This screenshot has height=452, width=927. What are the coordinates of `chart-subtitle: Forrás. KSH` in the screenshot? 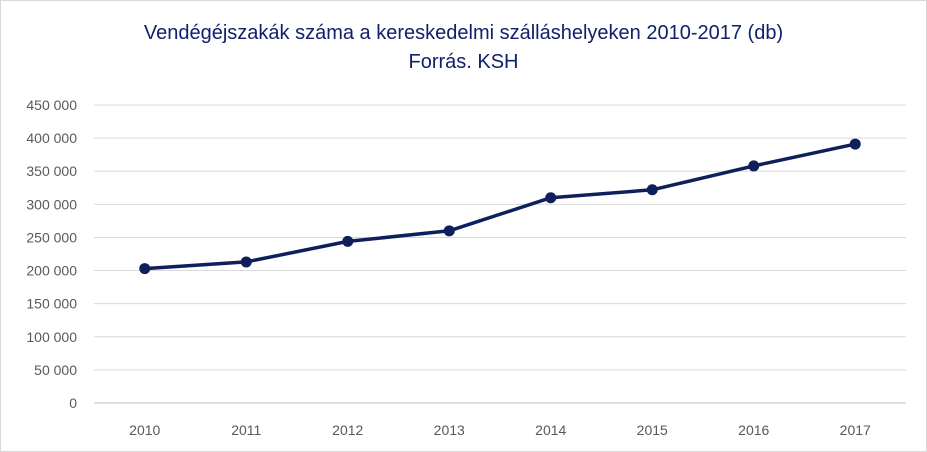 It's located at (463, 62).